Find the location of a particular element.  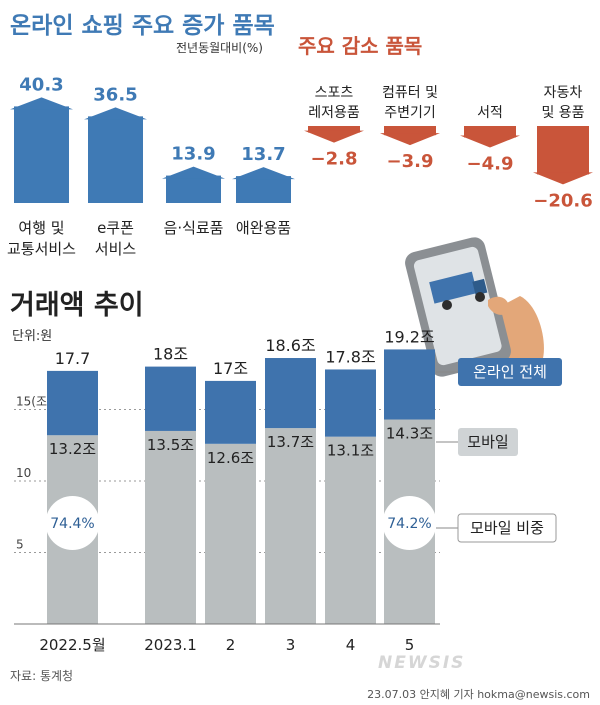

increase-value-label: 40.3 is located at coordinates (41, 84).